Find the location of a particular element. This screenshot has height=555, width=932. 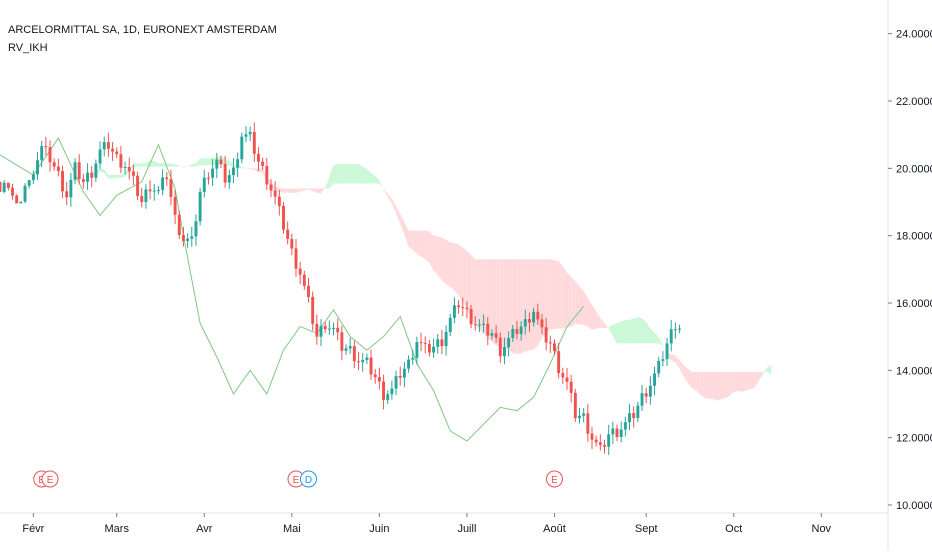

price-tick-label: 24.00000 is located at coordinates (914, 35).